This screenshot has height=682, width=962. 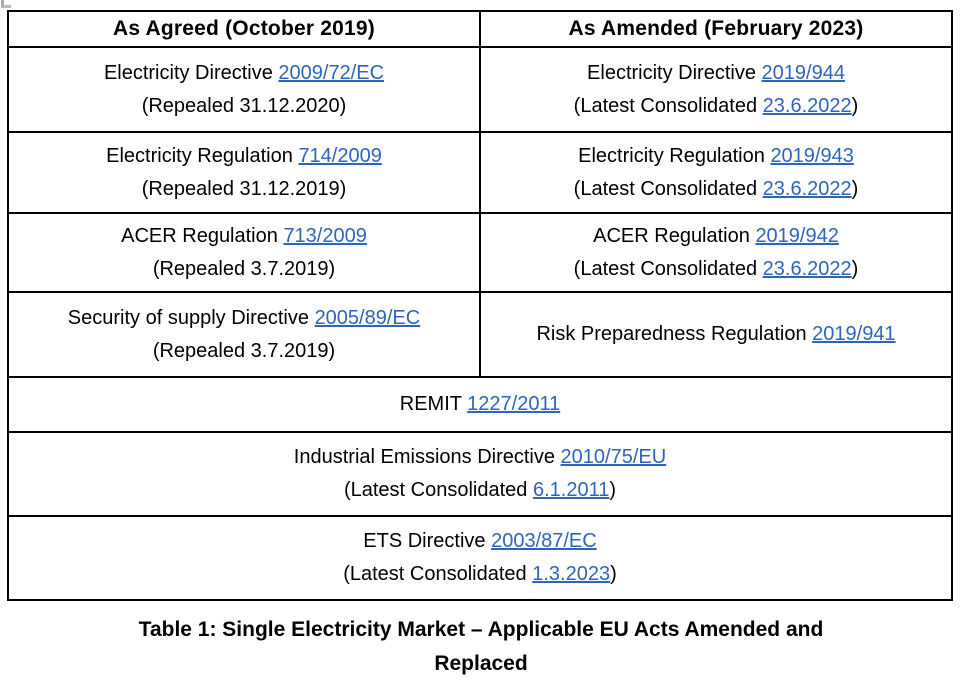 I want to click on cell-line: Electricity Regulation 714/2009, so click(x=244, y=156).